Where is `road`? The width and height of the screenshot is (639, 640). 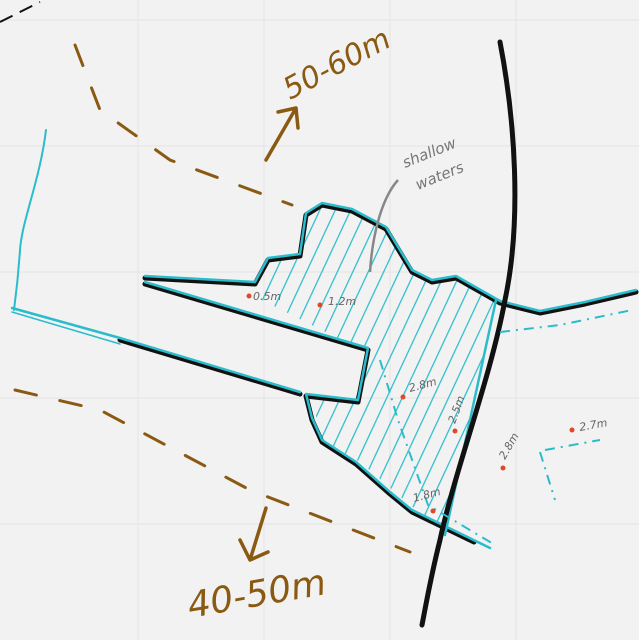
road is located at coordinates (468, 333).